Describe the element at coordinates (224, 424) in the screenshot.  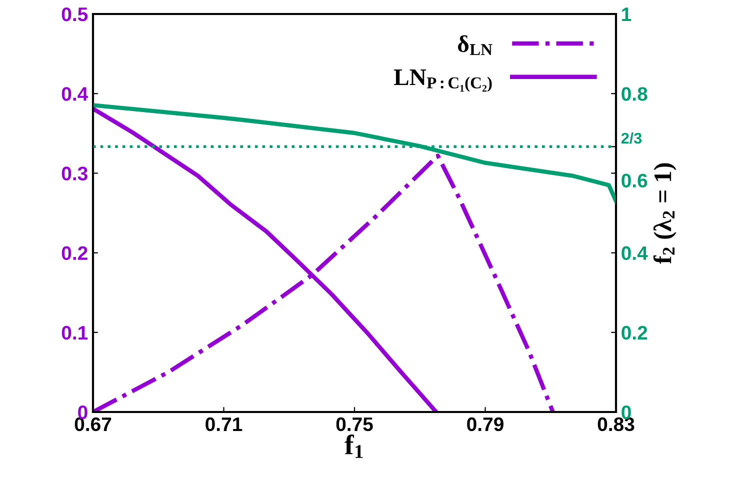
I see `x-tick-label: 0.71` at that location.